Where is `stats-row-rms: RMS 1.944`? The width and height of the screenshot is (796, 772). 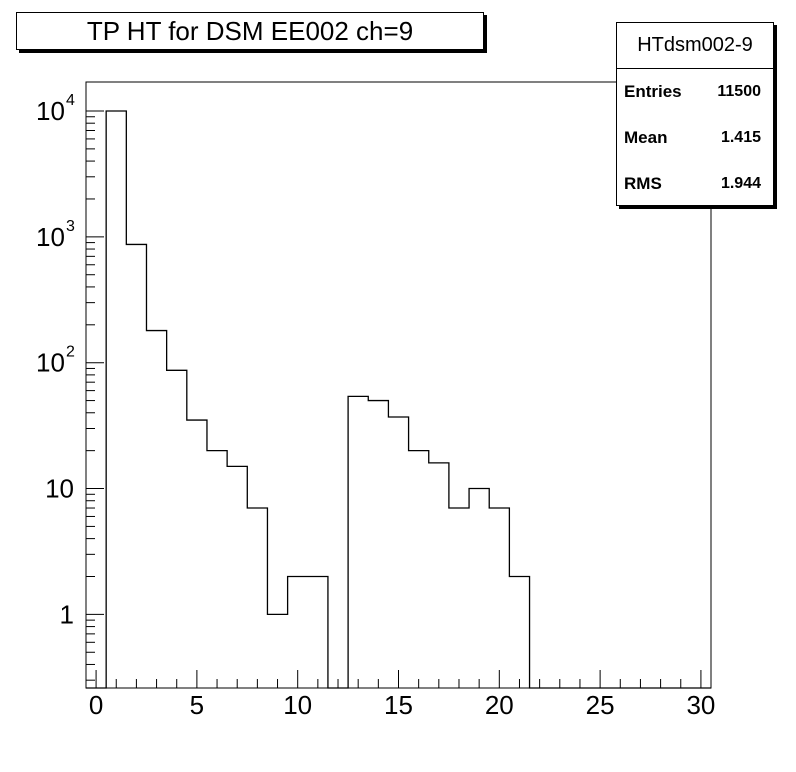 stats-row-rms: RMS 1.944 is located at coordinates (695, 184).